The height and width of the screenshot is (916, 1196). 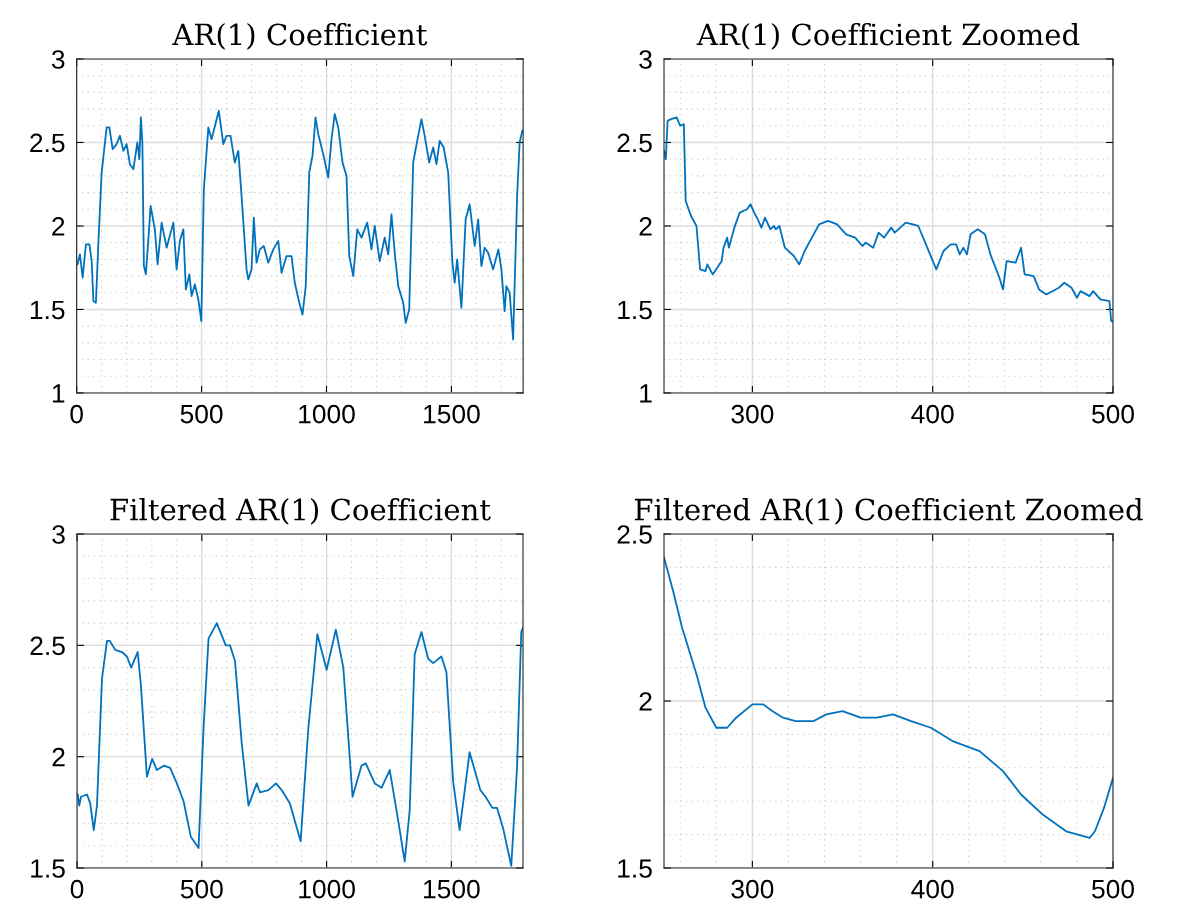 I want to click on chart-title: AR(1) Coefficient, so click(x=300, y=36).